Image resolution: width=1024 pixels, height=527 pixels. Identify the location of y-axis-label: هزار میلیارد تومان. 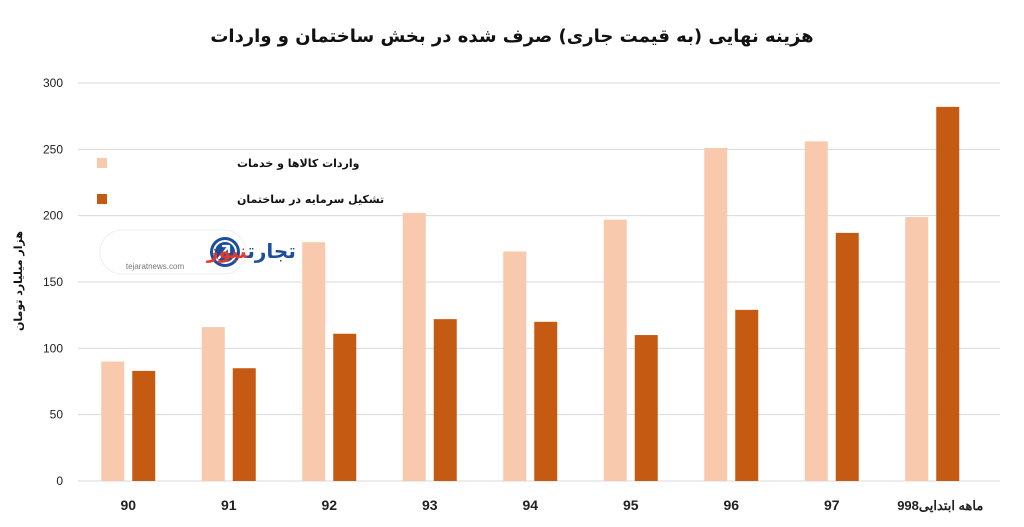
(18, 281).